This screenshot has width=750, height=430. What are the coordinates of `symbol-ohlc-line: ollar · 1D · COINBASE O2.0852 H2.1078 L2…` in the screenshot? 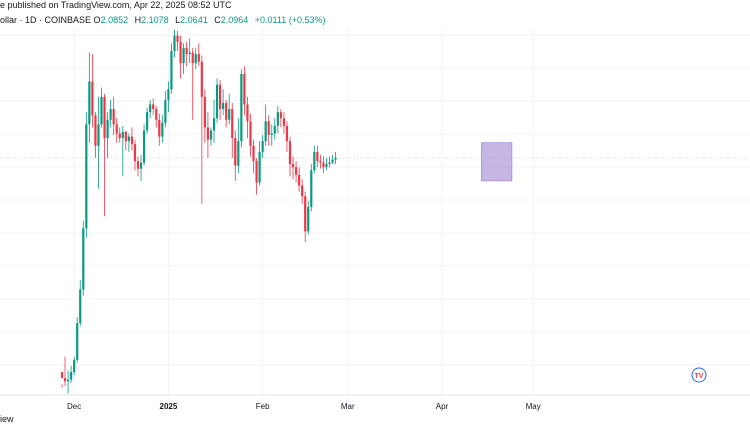 It's located at (162, 20).